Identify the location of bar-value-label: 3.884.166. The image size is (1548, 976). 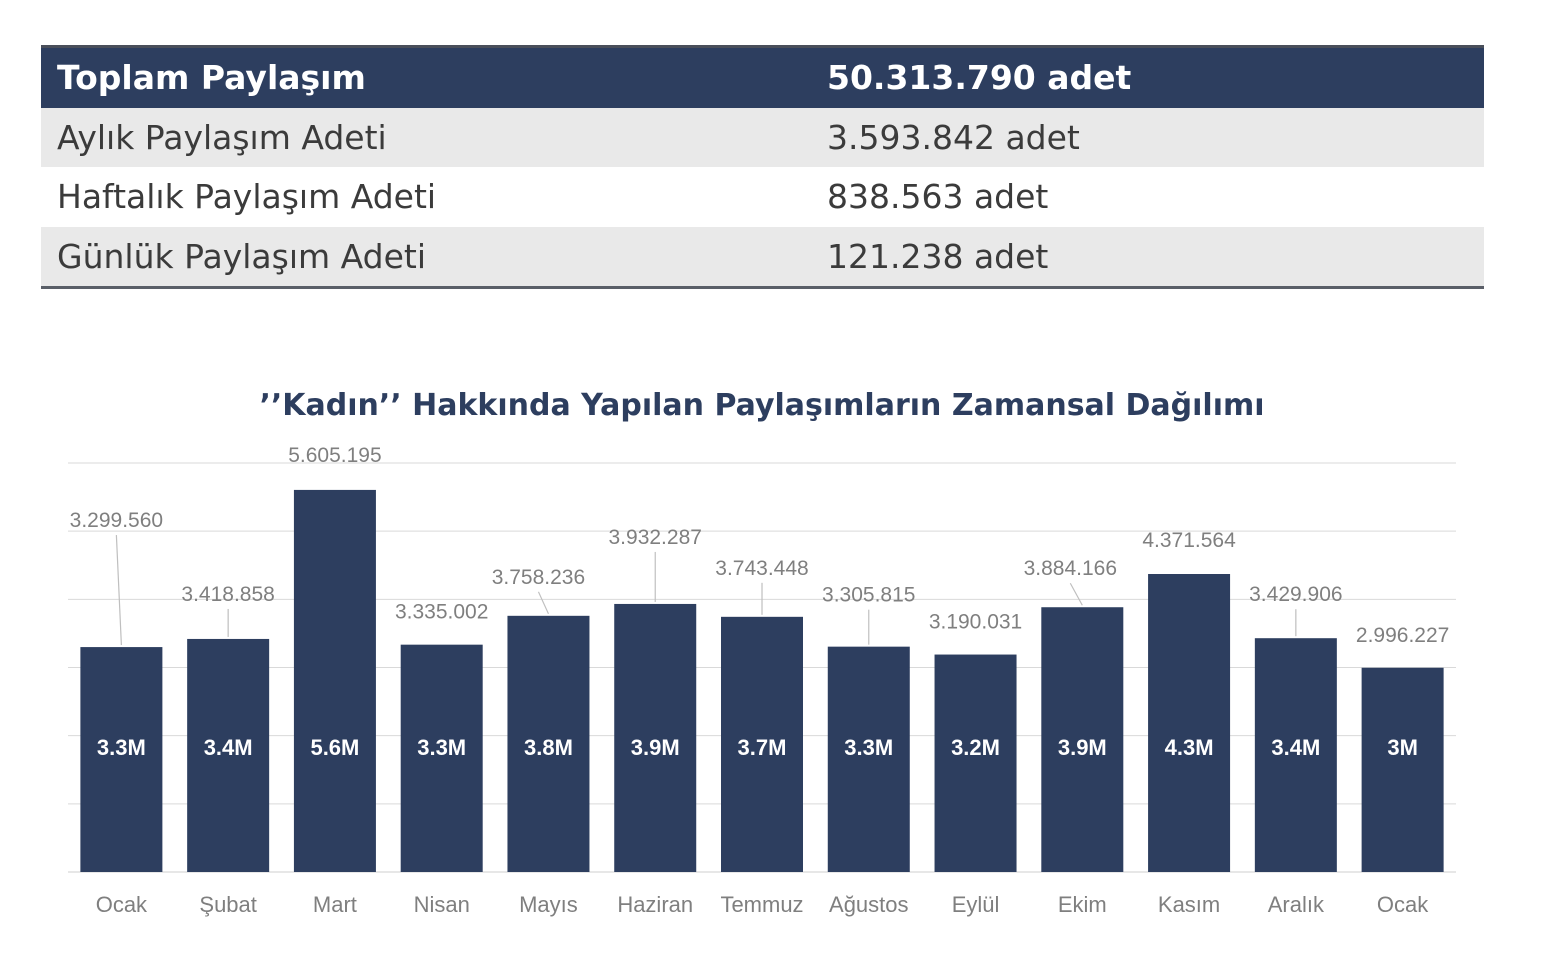
(1070, 568).